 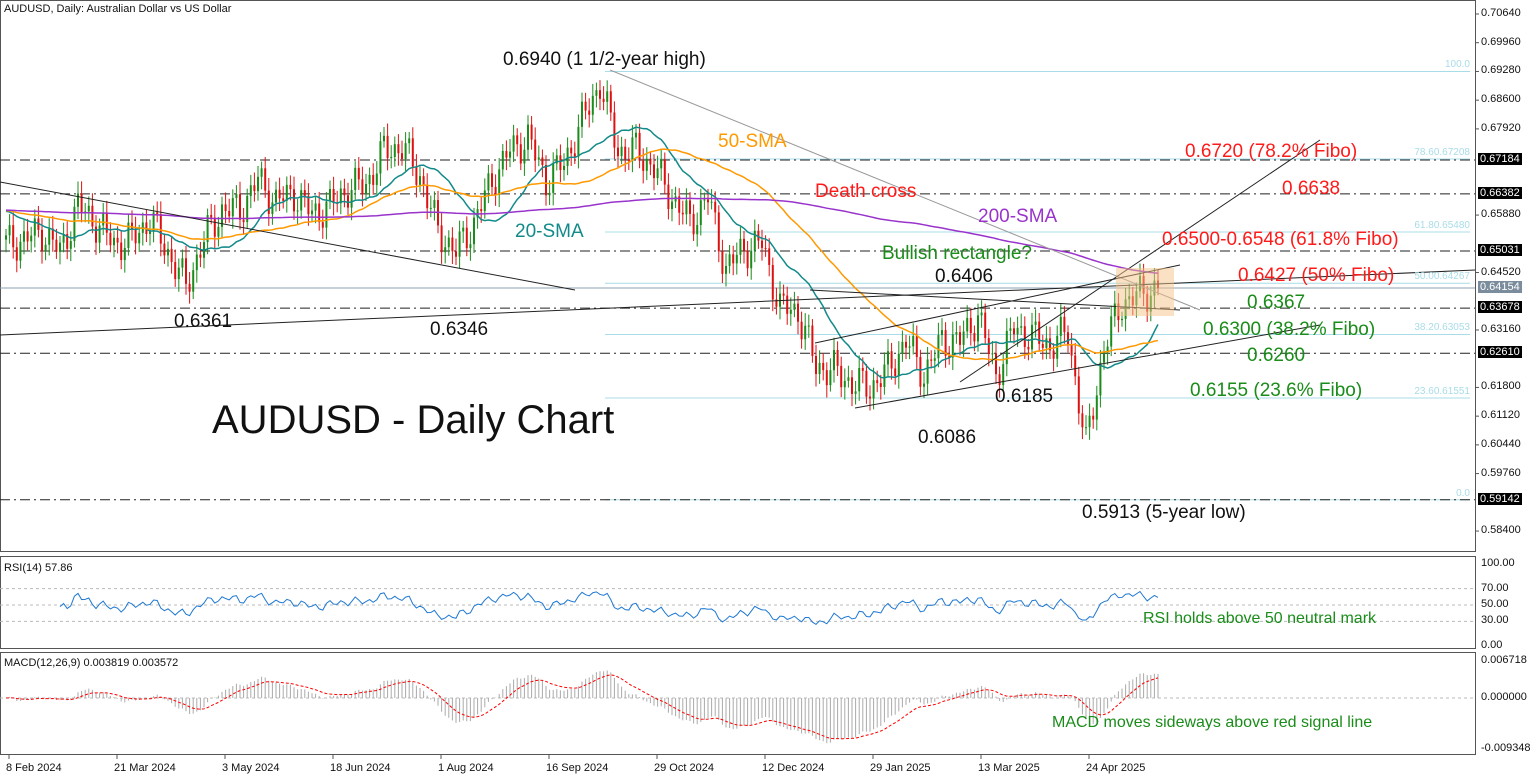 I want to click on price-tick-label: 0.69960, so click(x=1501, y=41).